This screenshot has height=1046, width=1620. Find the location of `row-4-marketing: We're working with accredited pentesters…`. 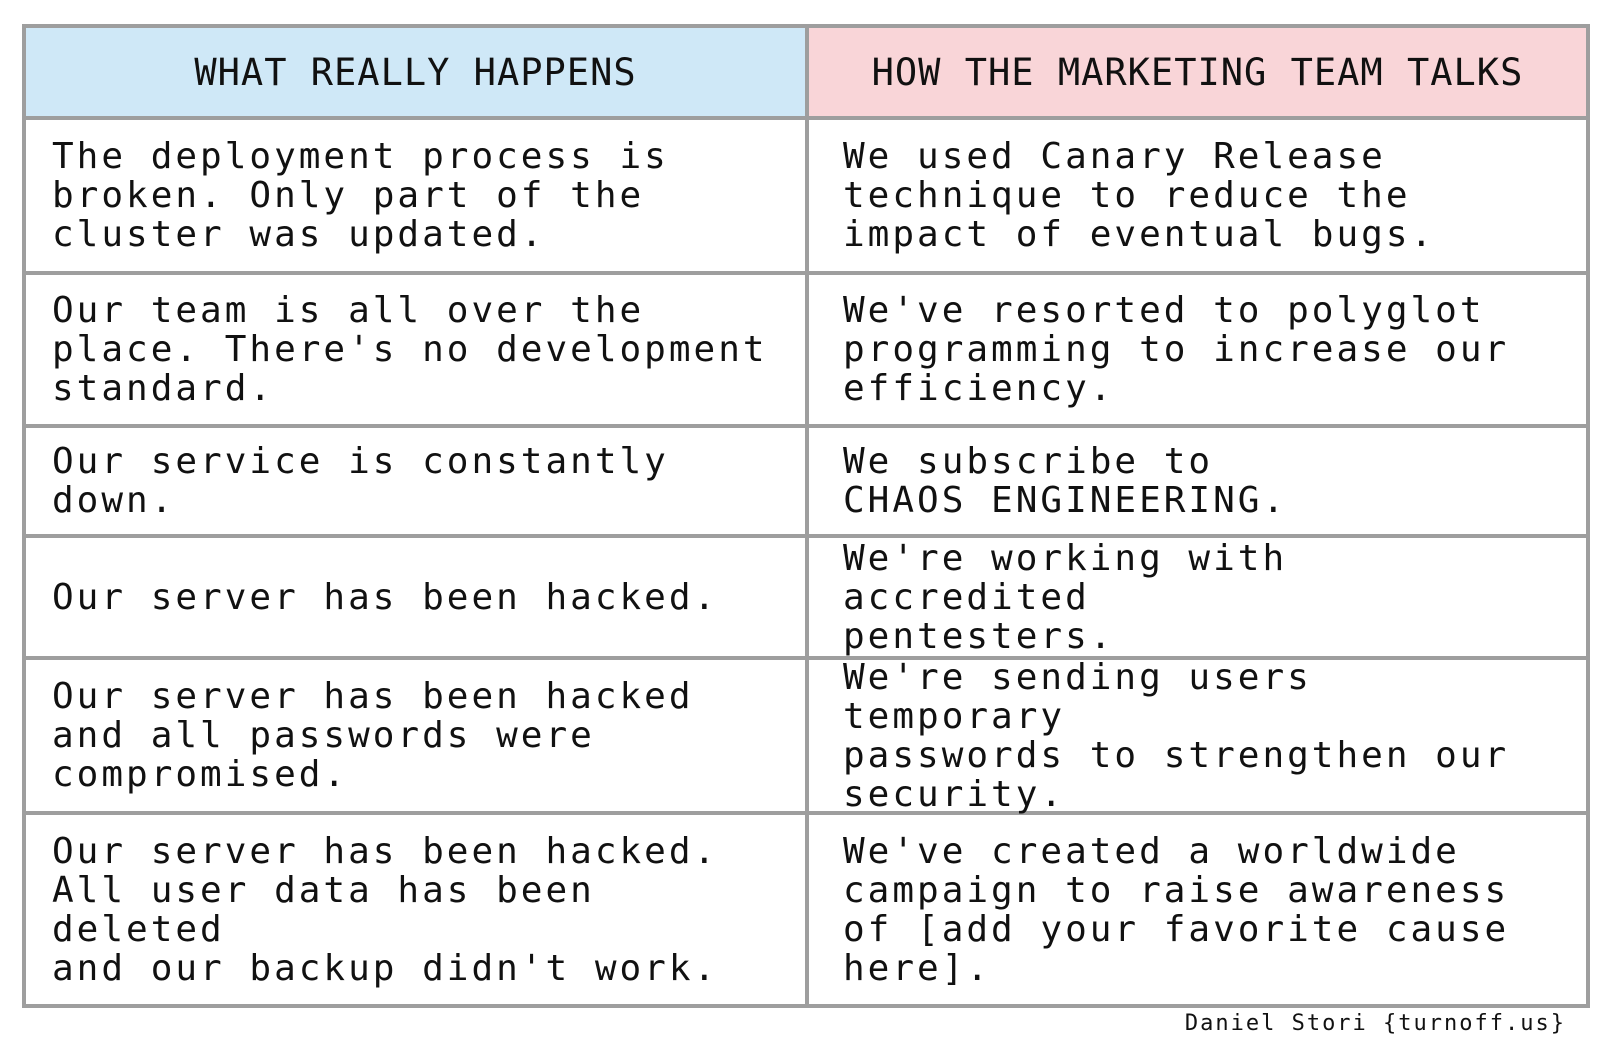

row-4-marketing: We're working with accredited pentesters… is located at coordinates (1197, 599).